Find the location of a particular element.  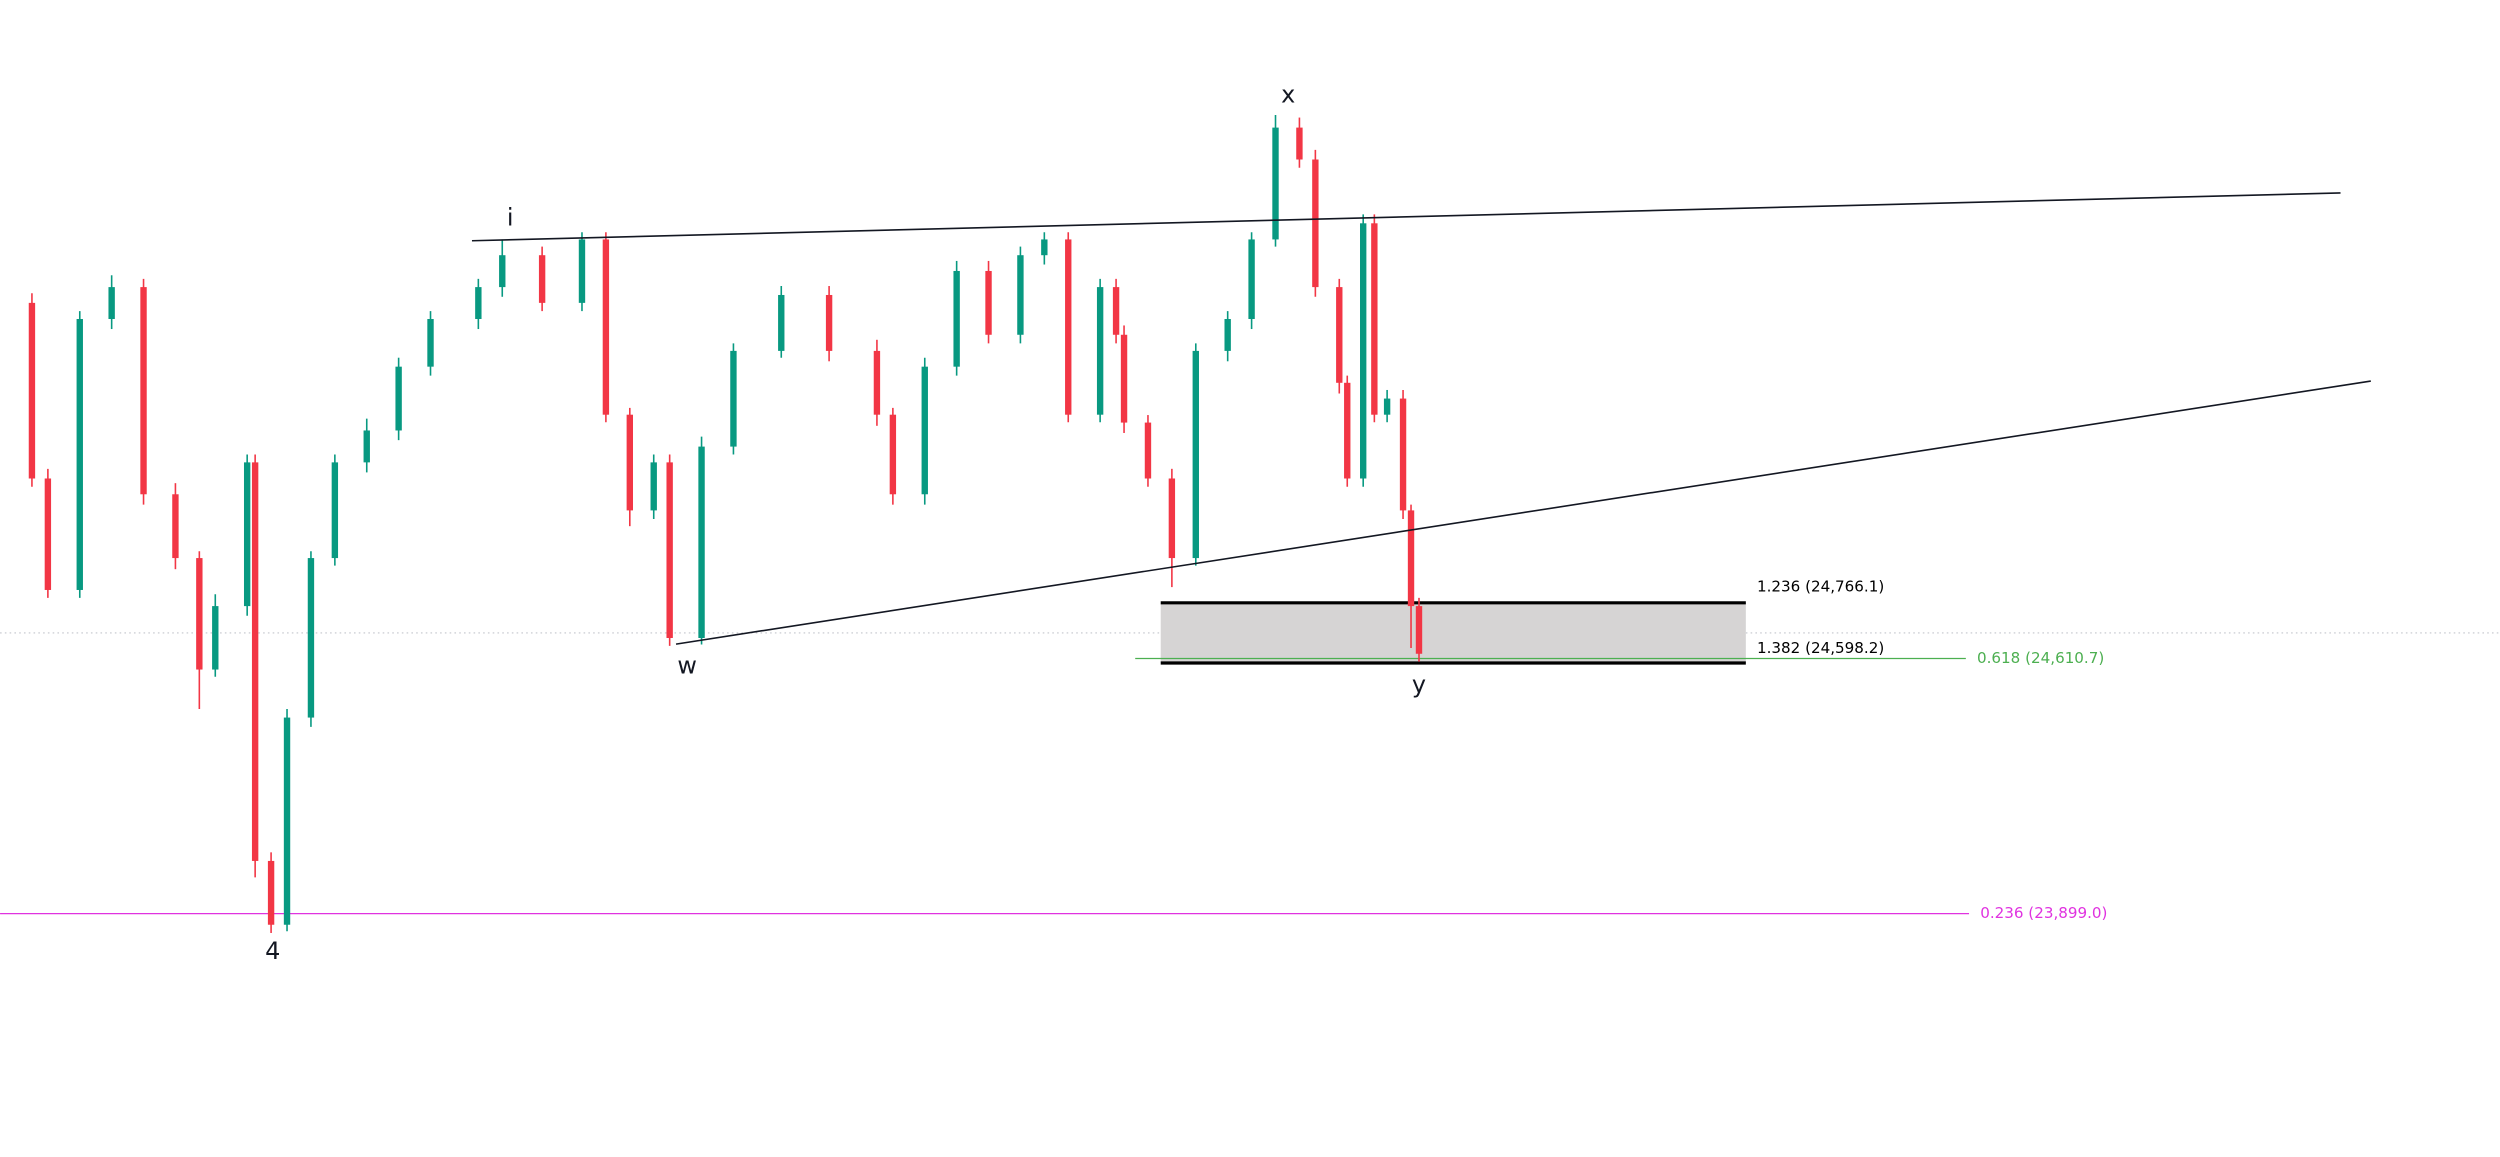

fib-label: 1.236 (24,766.1) is located at coordinates (1820, 586).